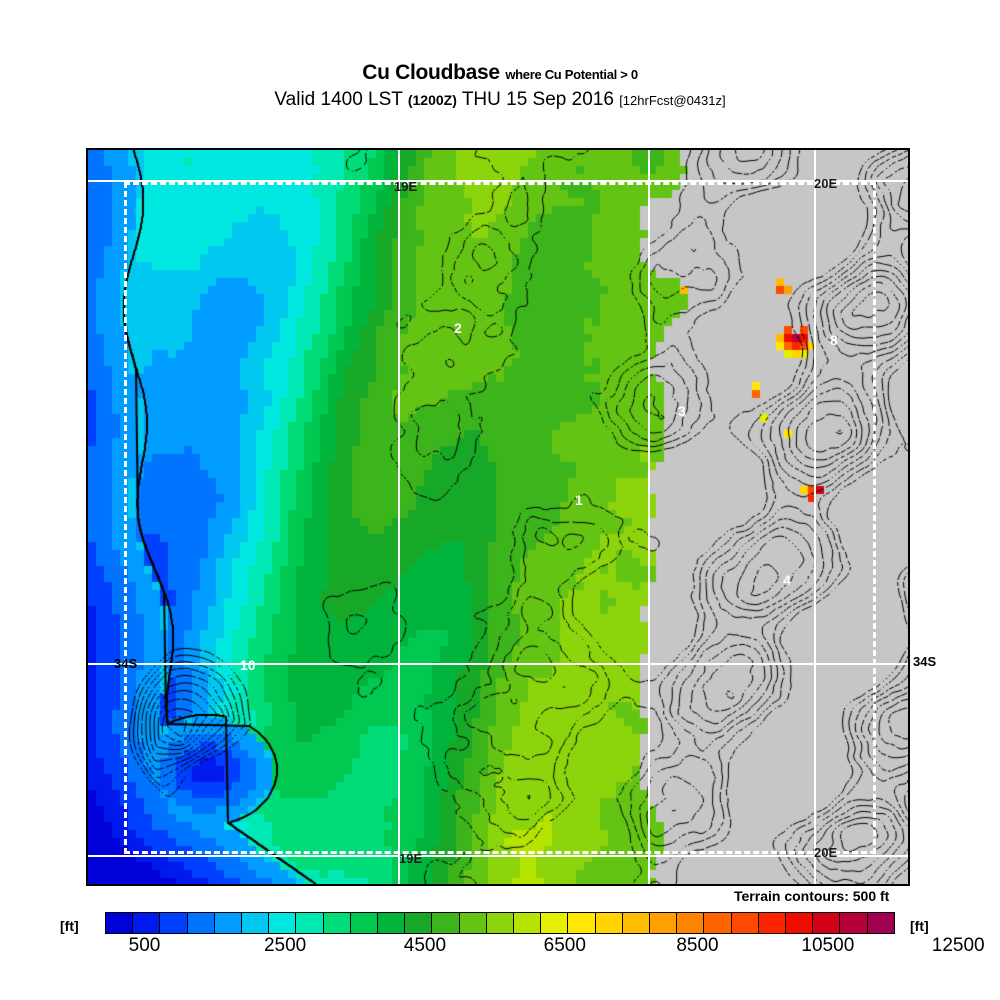 The image size is (1000, 1000). Describe the element at coordinates (69, 926) in the screenshot. I see `colorbar-unit-left: [ft]` at that location.